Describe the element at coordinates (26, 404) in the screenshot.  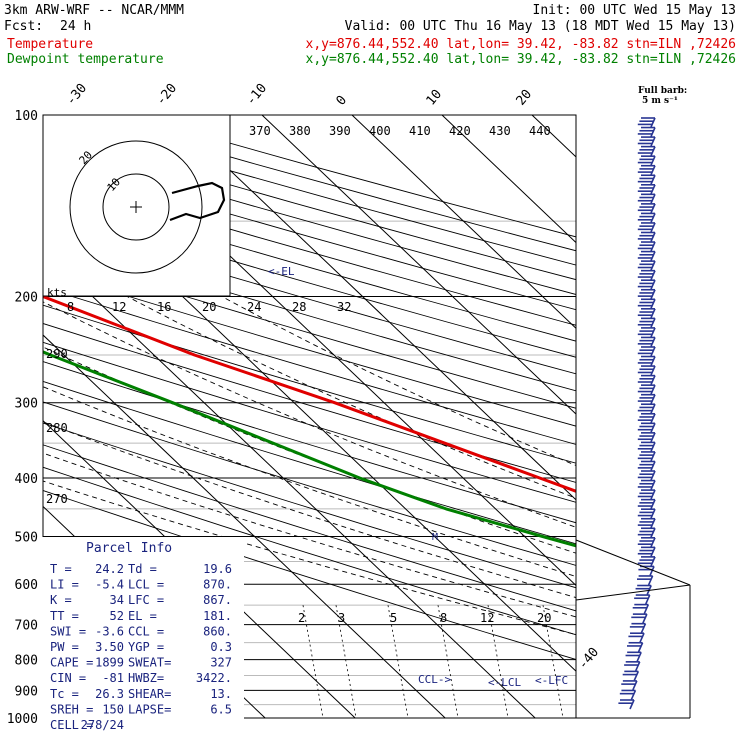
I see `pressure-label-300: 300` at that location.